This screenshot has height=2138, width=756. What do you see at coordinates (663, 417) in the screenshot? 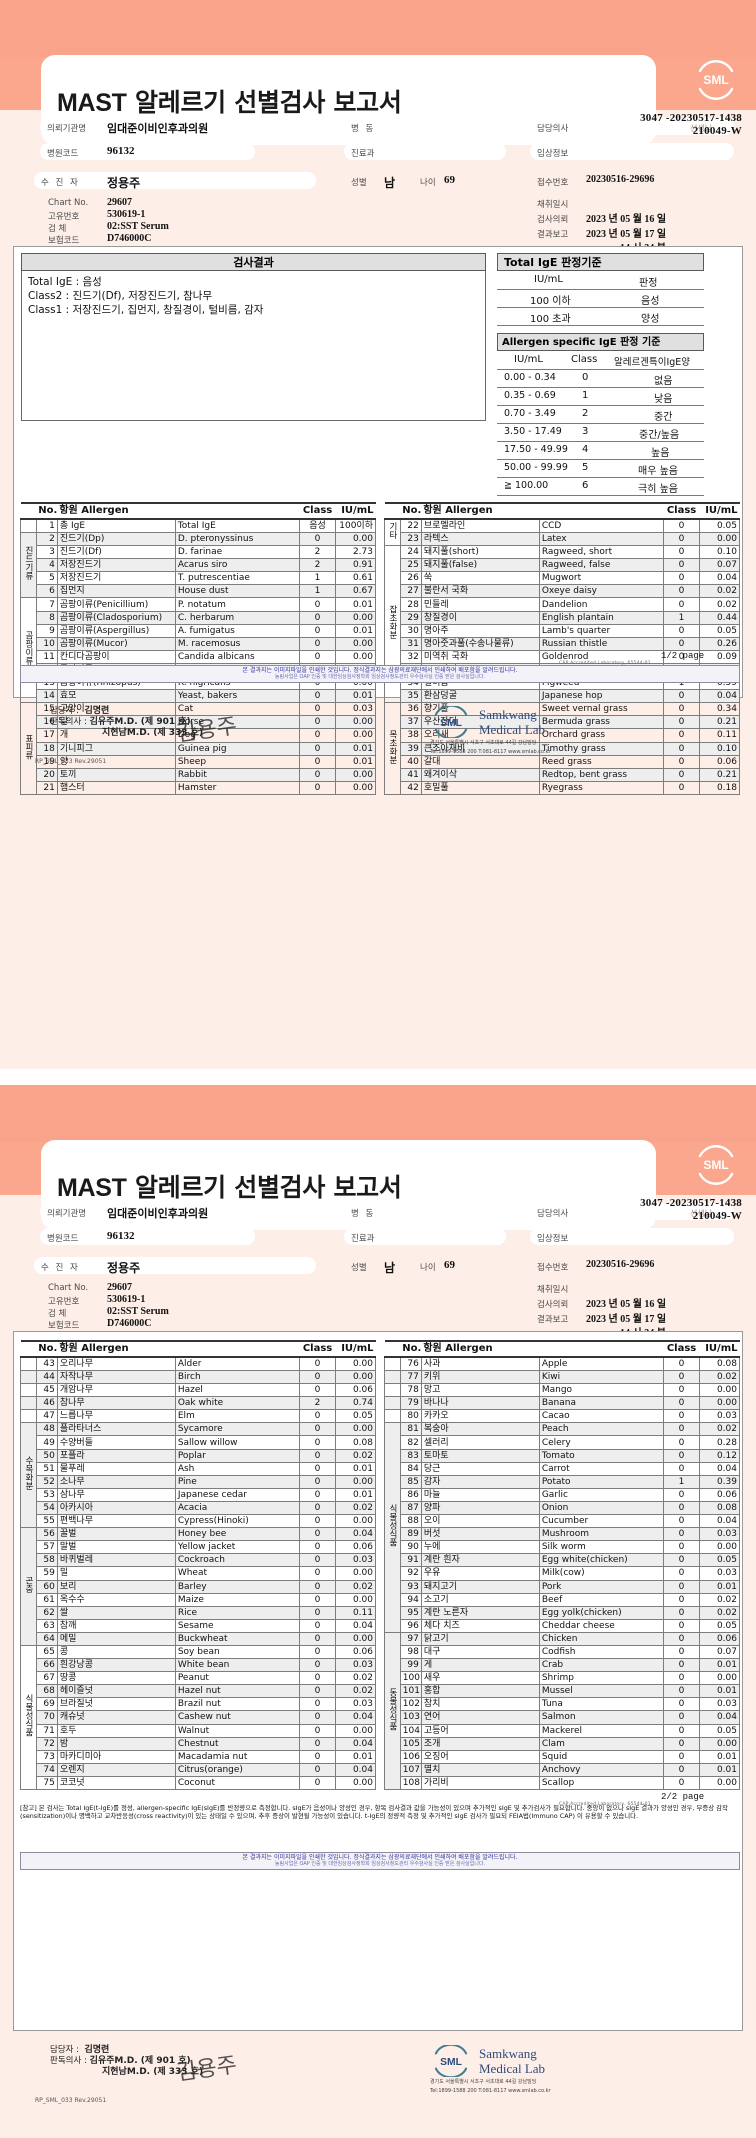
I see `spec-row2-level: 중간` at bounding box center [663, 417].